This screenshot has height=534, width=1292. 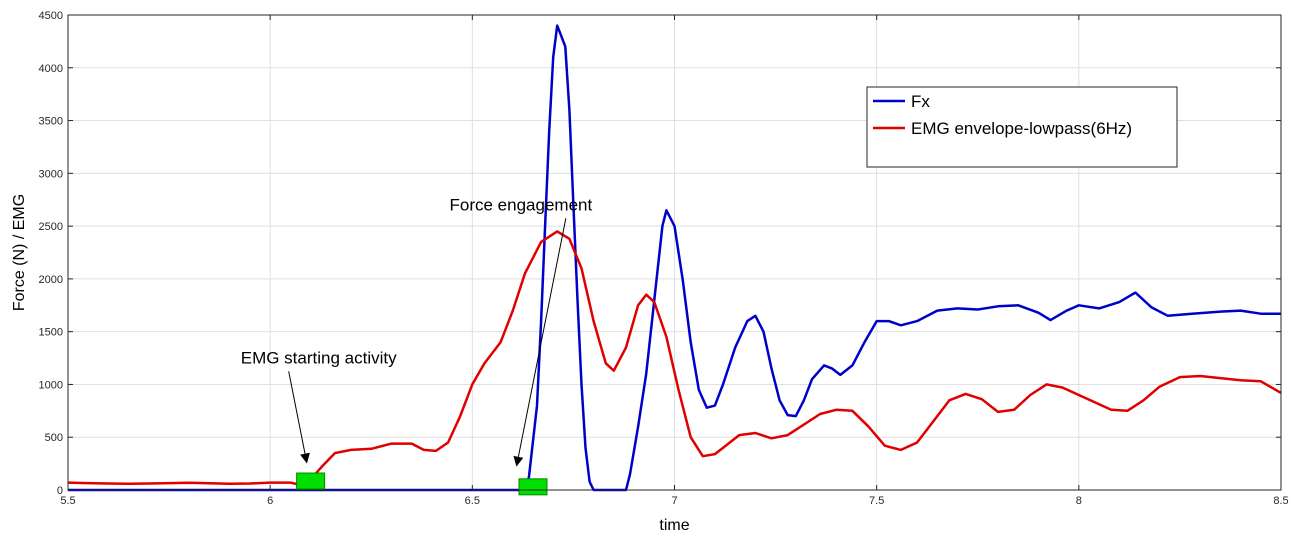 I want to click on y-tick-label-0: 0, so click(x=60, y=491).